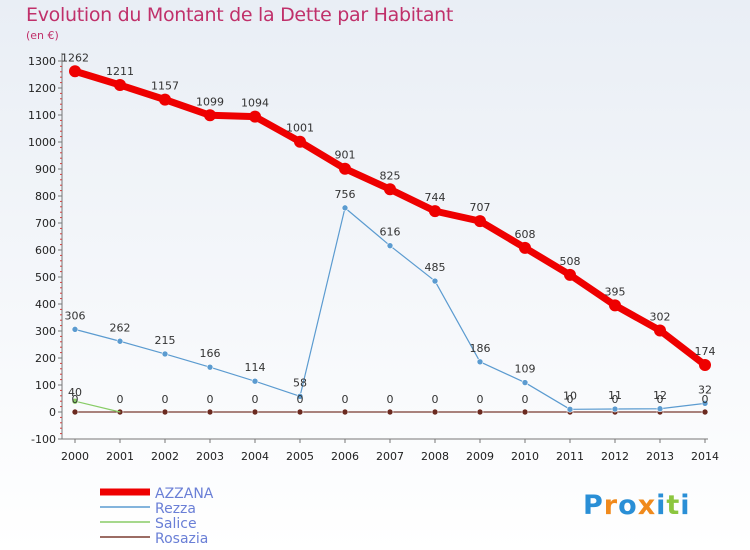 This screenshot has height=550, width=750. Describe the element at coordinates (42, 88) in the screenshot. I see `y-tick-label: 1200` at that location.